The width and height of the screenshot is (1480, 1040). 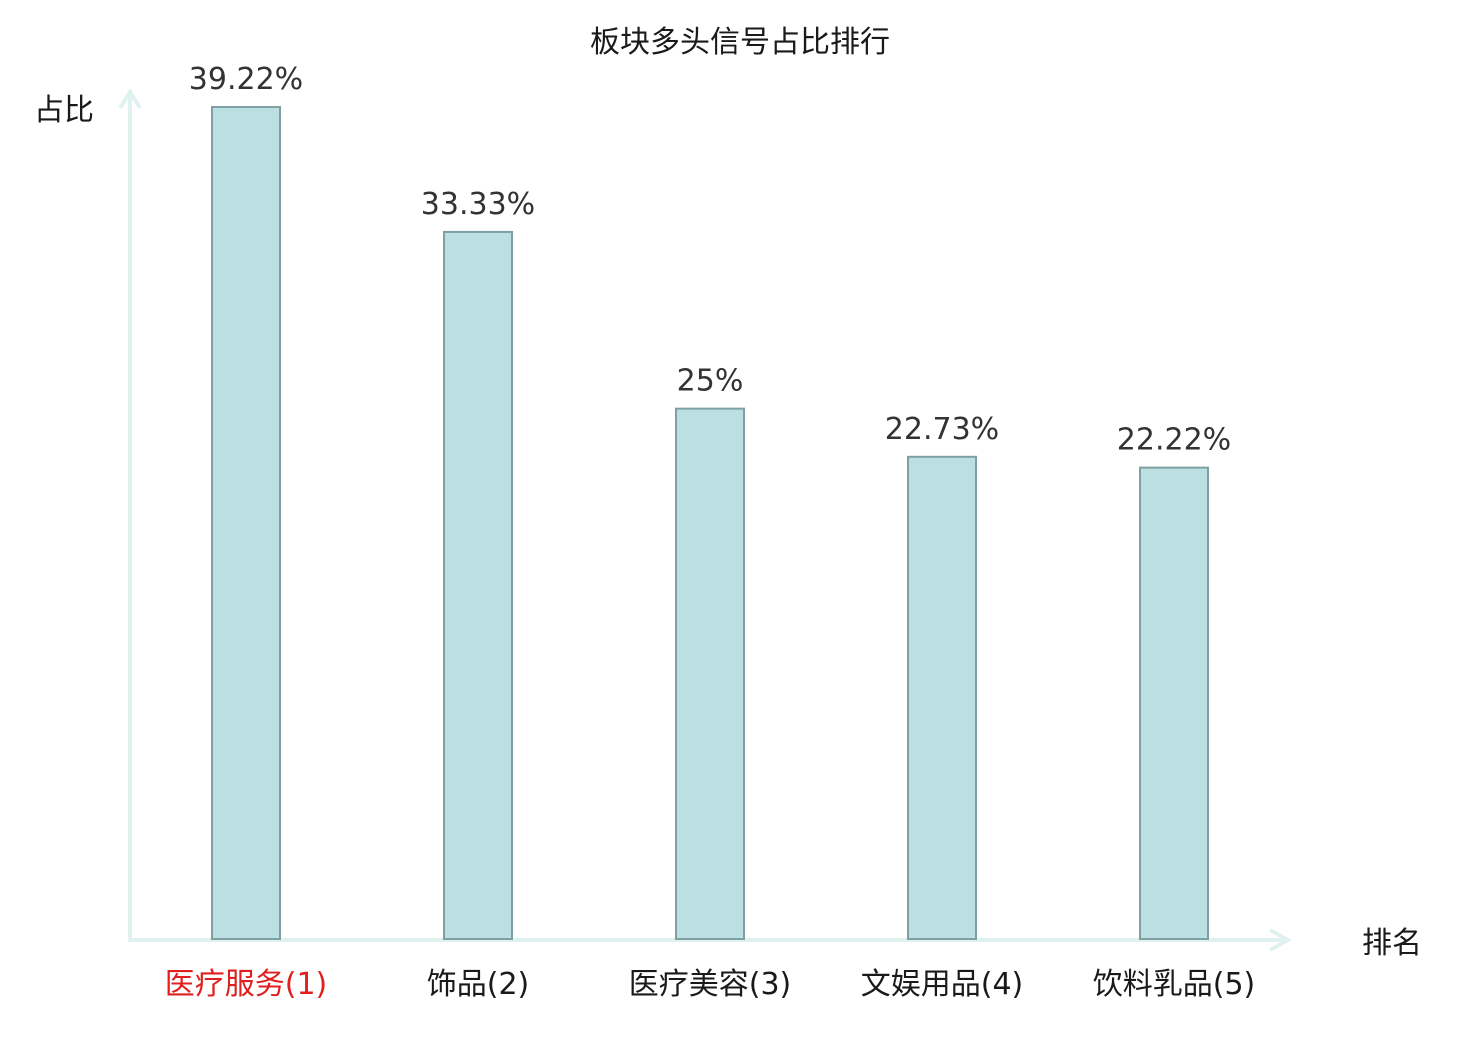 I want to click on bar-value-label: 39.22%, so click(x=246, y=79).